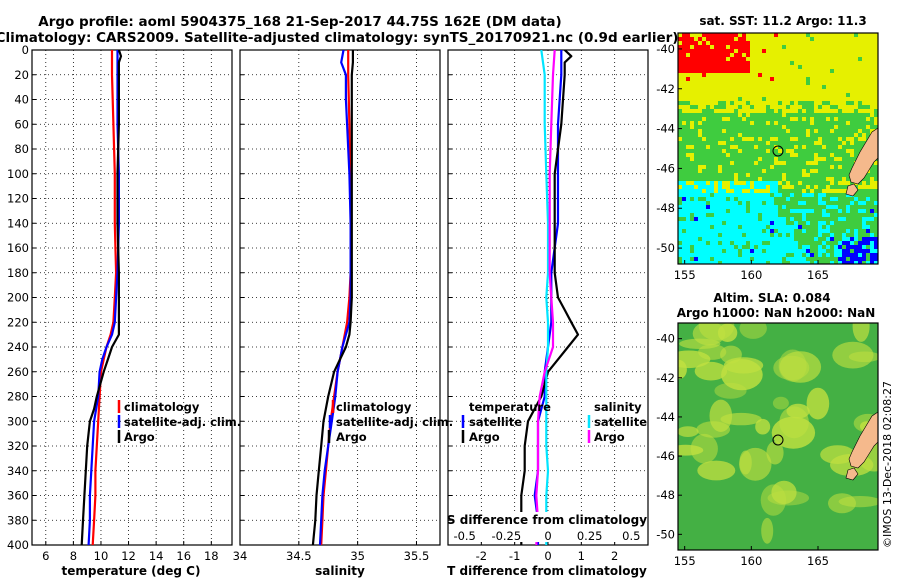 The height and width of the screenshot is (580, 900). What do you see at coordinates (771, 298) in the screenshot?
I see `sla-map-title-line1: Altim. SLA: 0.084` at bounding box center [771, 298].